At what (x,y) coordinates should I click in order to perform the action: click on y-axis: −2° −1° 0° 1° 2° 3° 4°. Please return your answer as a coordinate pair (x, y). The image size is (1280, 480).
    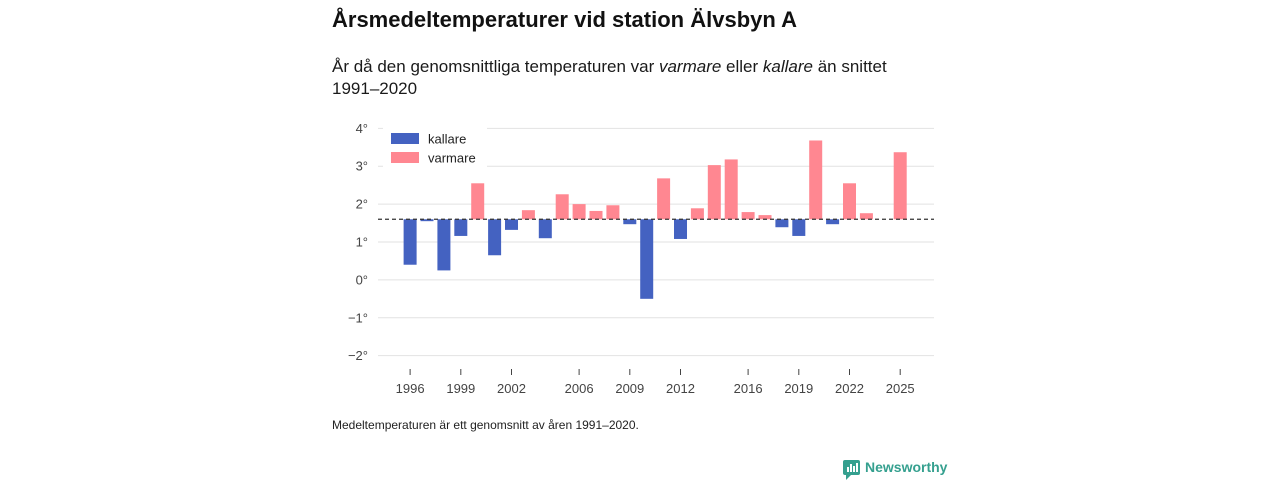
    Looking at the image, I should click on (358, 242).